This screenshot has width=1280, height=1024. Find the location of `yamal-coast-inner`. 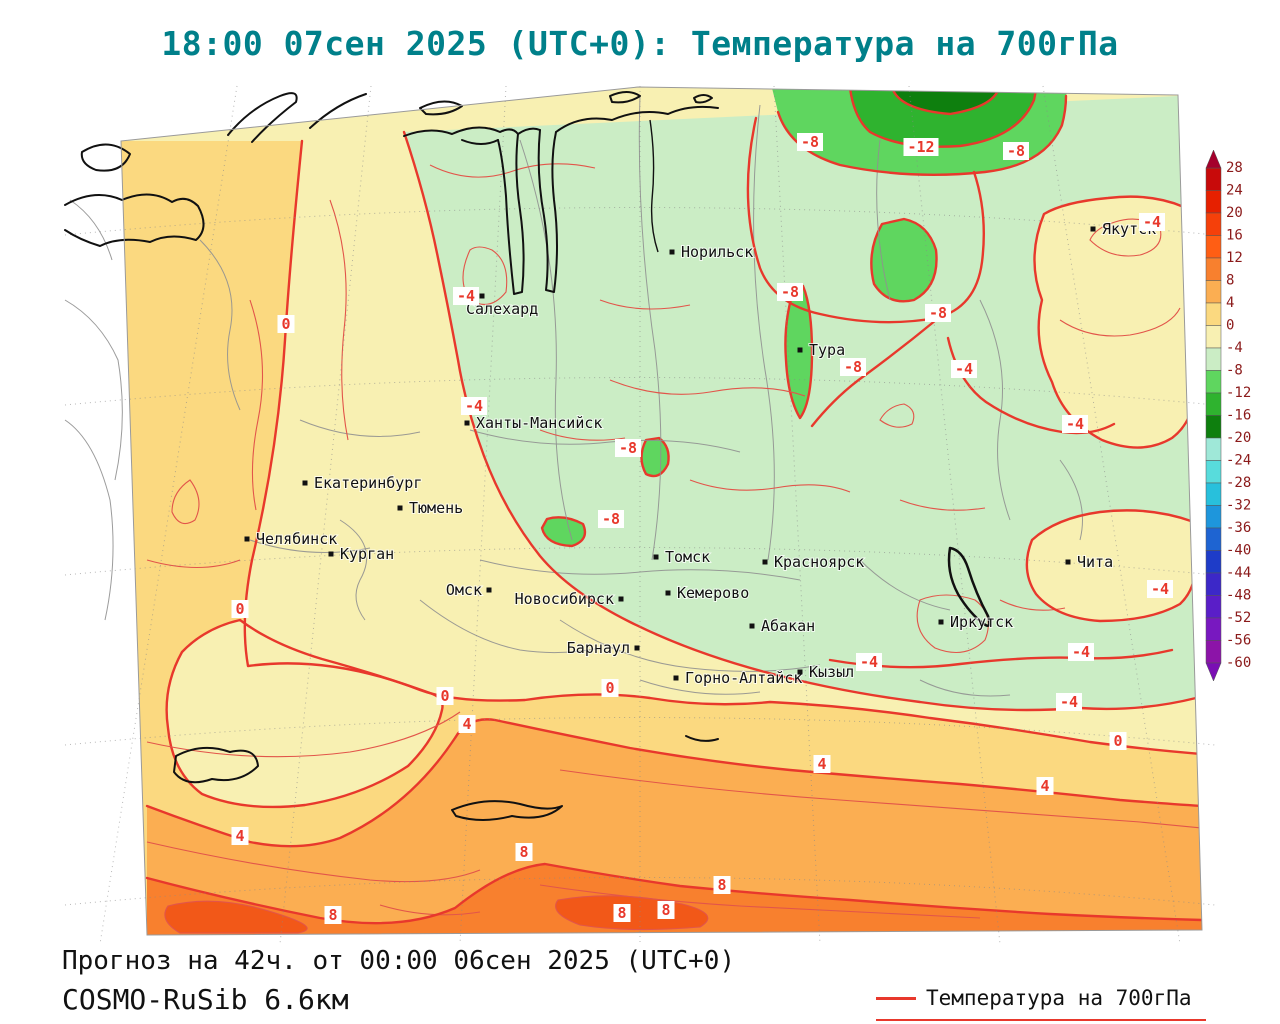

yamal-coast-inner is located at coordinates (480, 142).